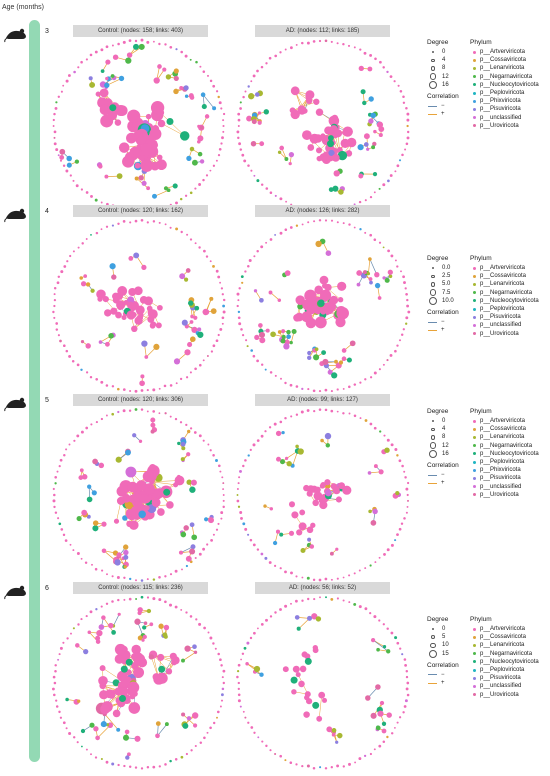 The width and height of the screenshot is (550, 776). I want to click on phylum-name: p__Uroviricota, so click(499, 126).